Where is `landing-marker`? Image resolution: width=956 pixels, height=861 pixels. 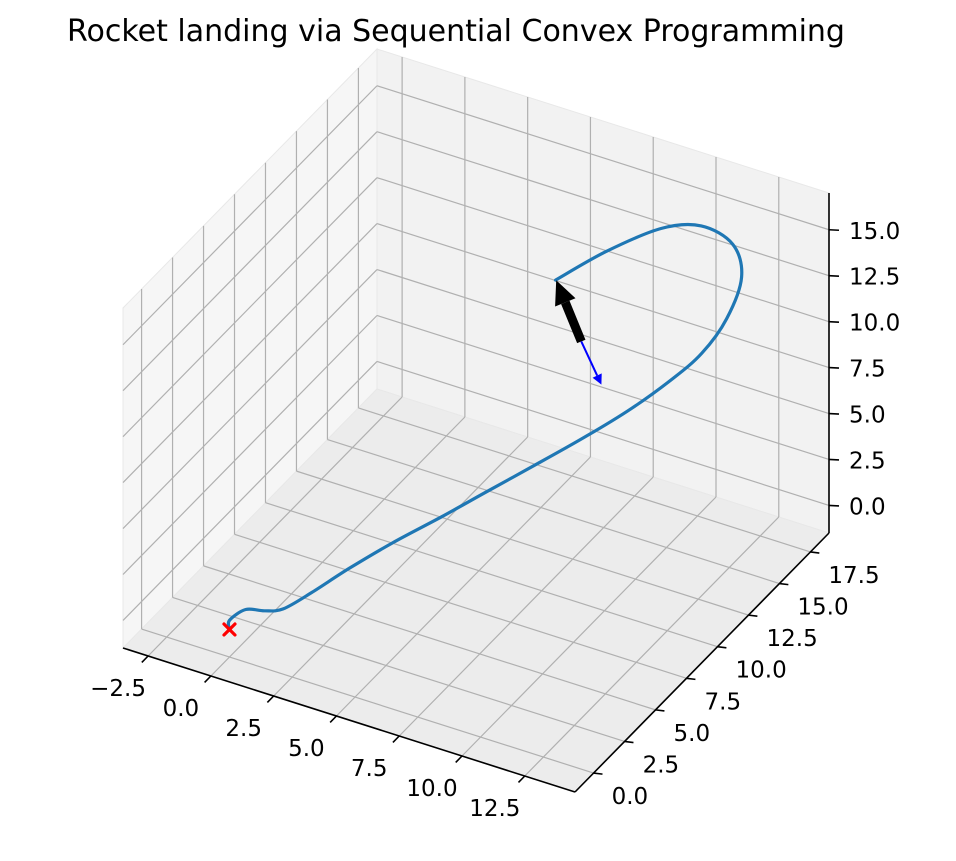 landing-marker is located at coordinates (229, 629).